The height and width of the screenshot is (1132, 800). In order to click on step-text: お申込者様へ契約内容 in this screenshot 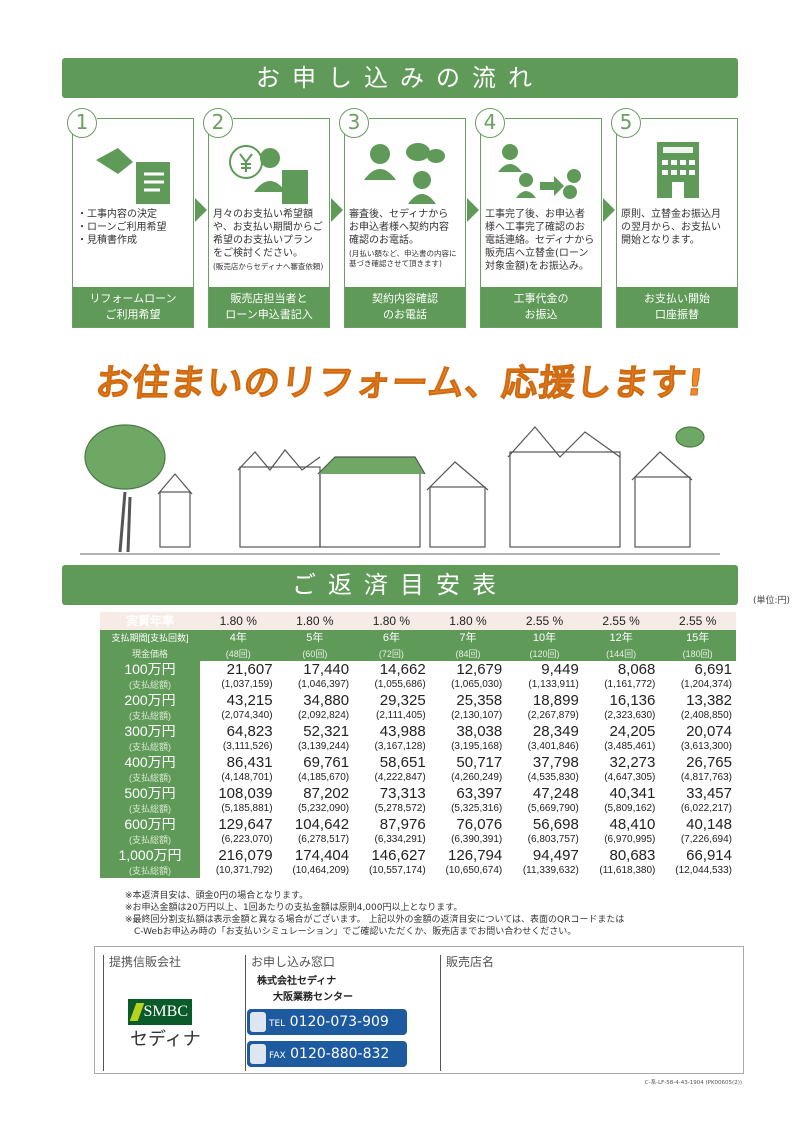, I will do `click(399, 227)`.